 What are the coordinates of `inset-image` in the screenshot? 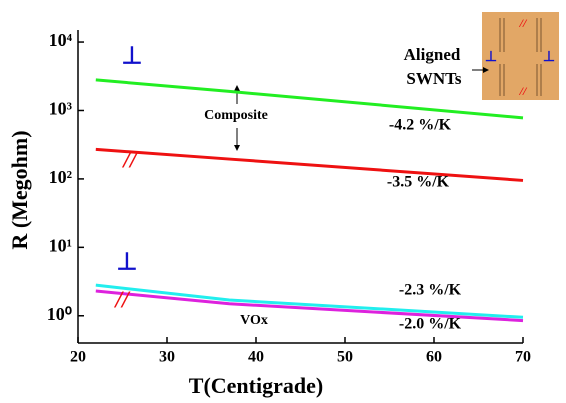 It's located at (520, 56).